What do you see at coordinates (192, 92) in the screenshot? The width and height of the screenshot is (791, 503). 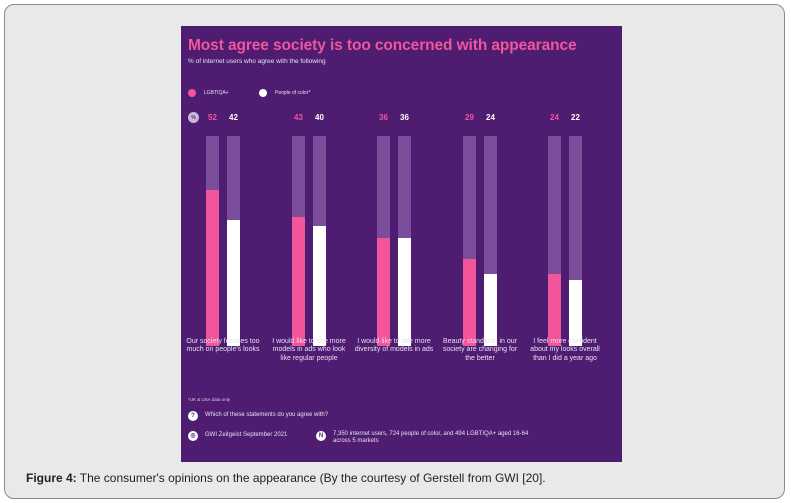 I see `legend-swatch-lgbtiqa` at bounding box center [192, 92].